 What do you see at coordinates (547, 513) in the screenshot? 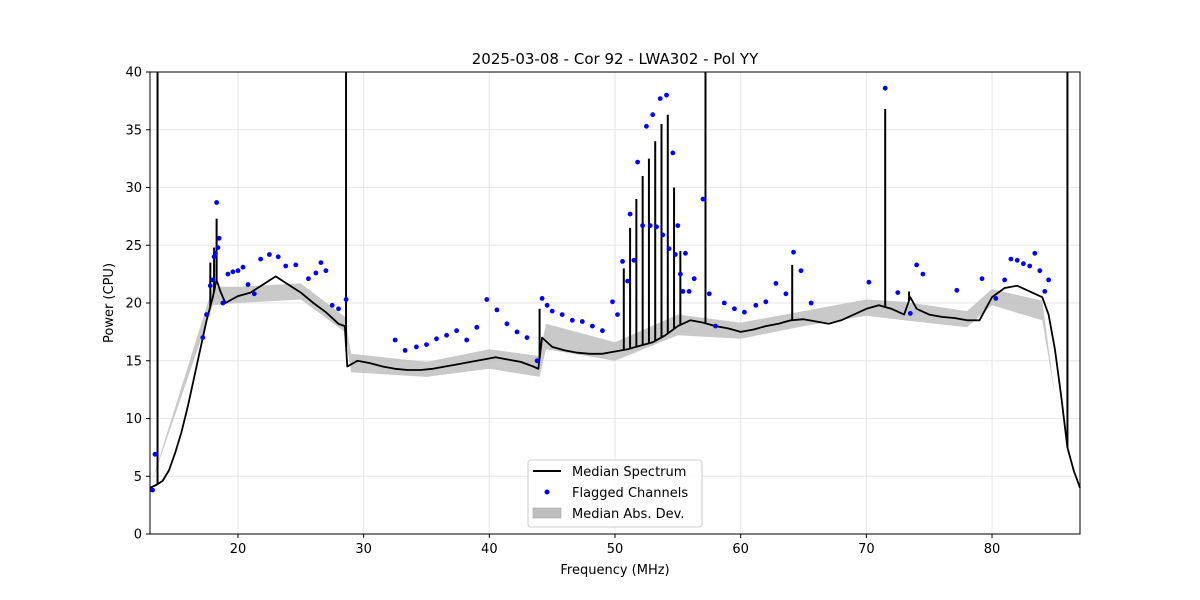
I see `legend-band-marker` at bounding box center [547, 513].